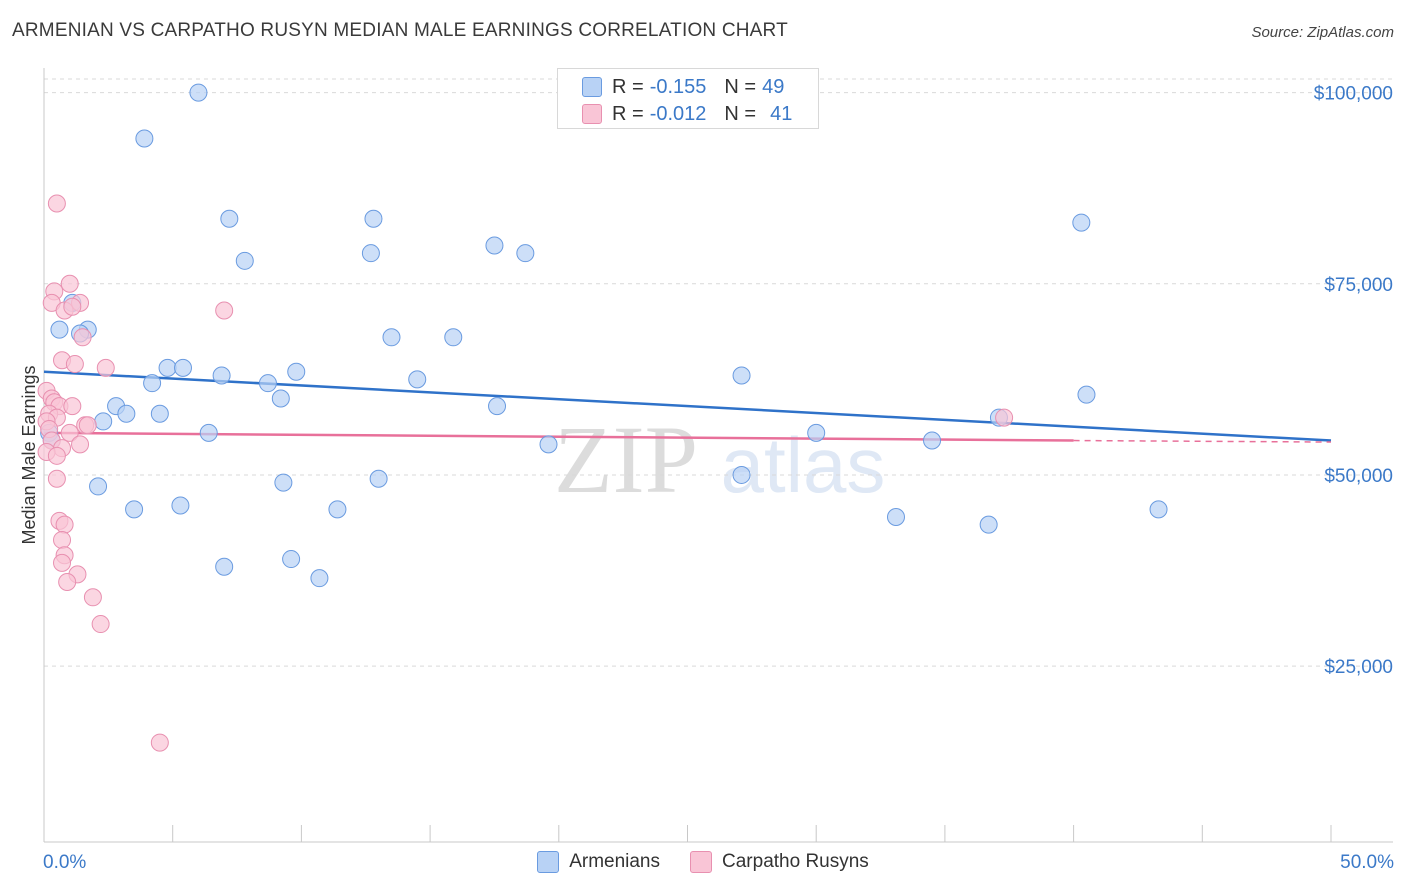 The width and height of the screenshot is (1406, 892). I want to click on y-axis-label: Median Male Earnings, so click(29, 454).